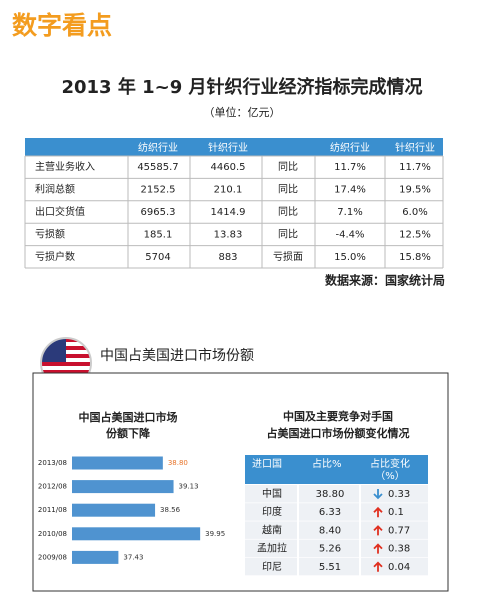 The height and width of the screenshot is (599, 484). Describe the element at coordinates (390, 476) in the screenshot. I see `share-header: （%）` at that location.